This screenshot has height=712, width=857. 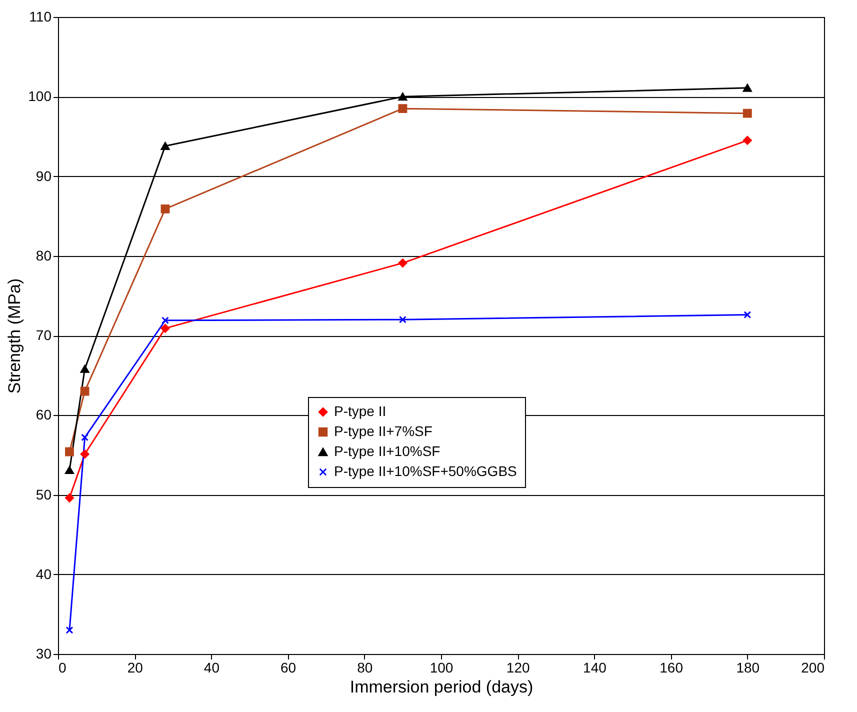 What do you see at coordinates (383, 431) in the screenshot?
I see `legend-label: P-type II+7%SF` at bounding box center [383, 431].